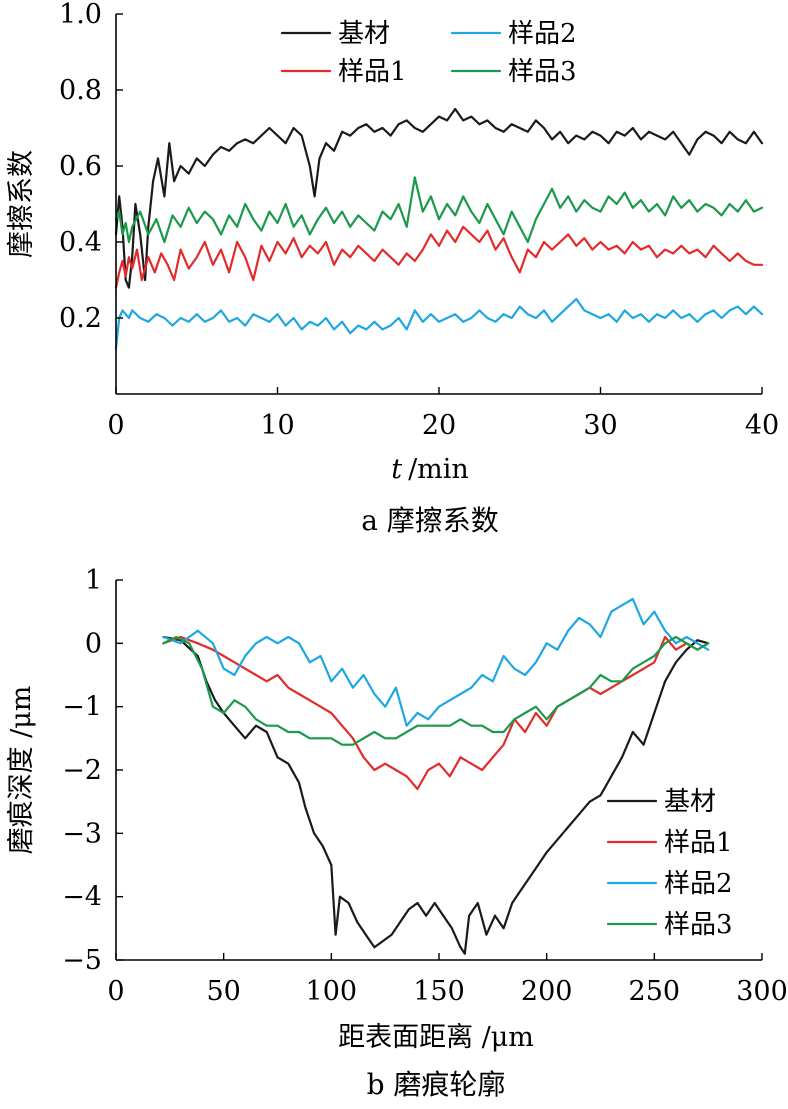 This screenshot has width=788, height=1109. I want to click on chart-b-xtick-label: 150, so click(439, 991).